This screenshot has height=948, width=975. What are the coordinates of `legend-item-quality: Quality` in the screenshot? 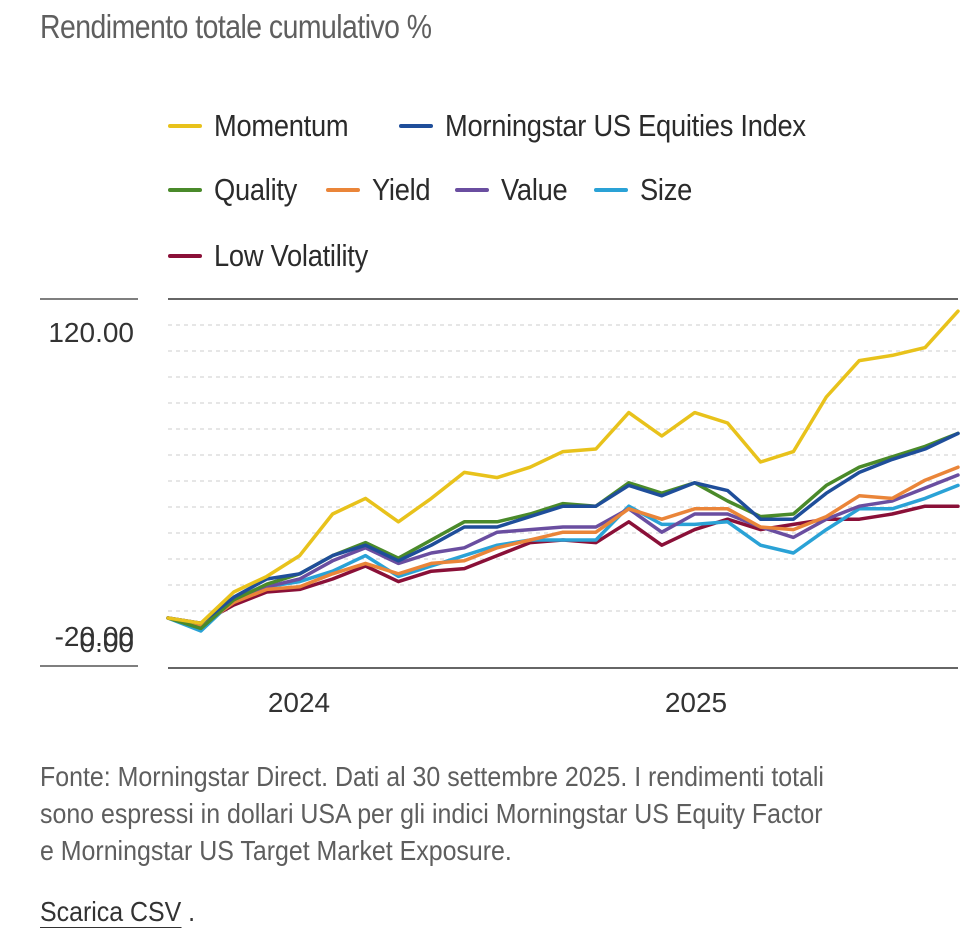 It's located at (238, 190).